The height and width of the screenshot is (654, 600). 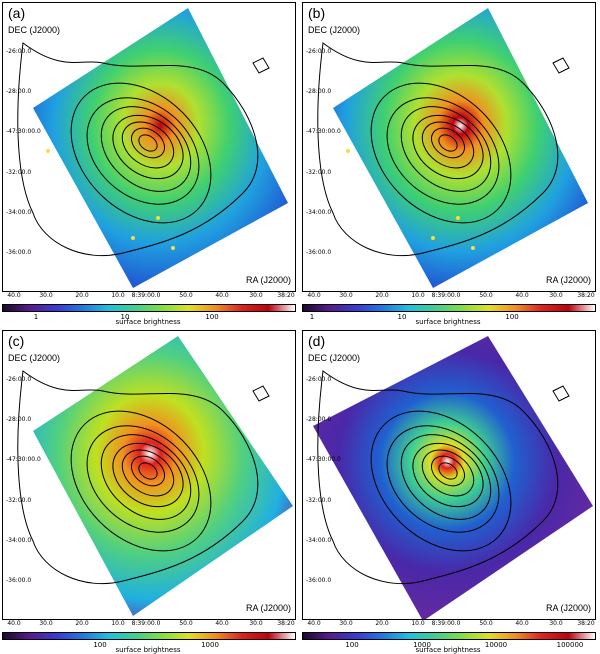 What do you see at coordinates (17, 13) in the screenshot?
I see `panel-label: (a)` at bounding box center [17, 13].